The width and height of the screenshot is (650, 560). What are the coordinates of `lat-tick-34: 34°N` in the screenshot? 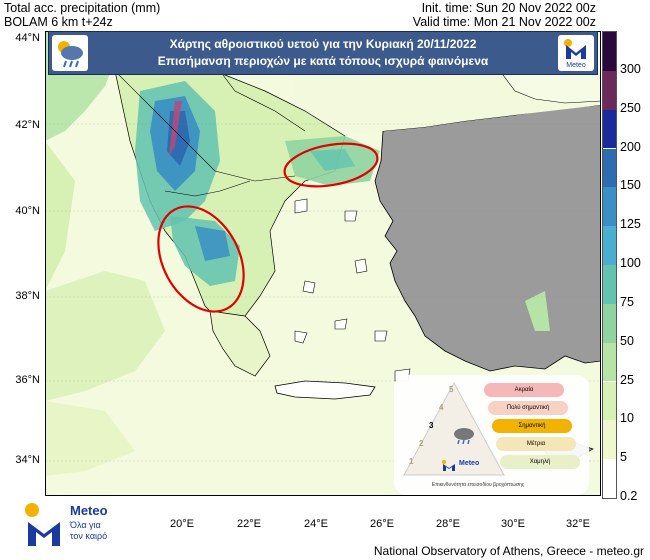 It's located at (27, 460).